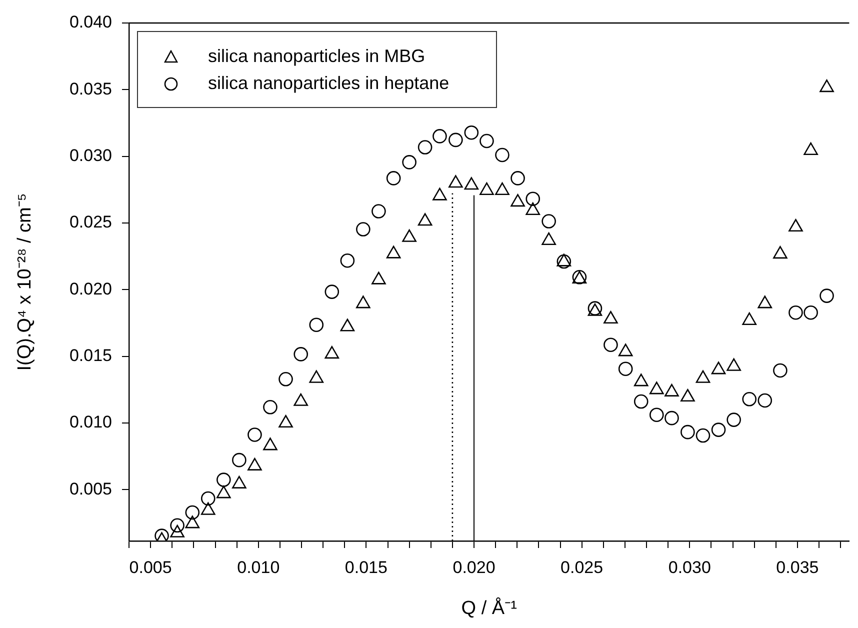 This screenshot has width=858, height=628. I want to click on y-tick-label: 0.025, so click(90, 222).